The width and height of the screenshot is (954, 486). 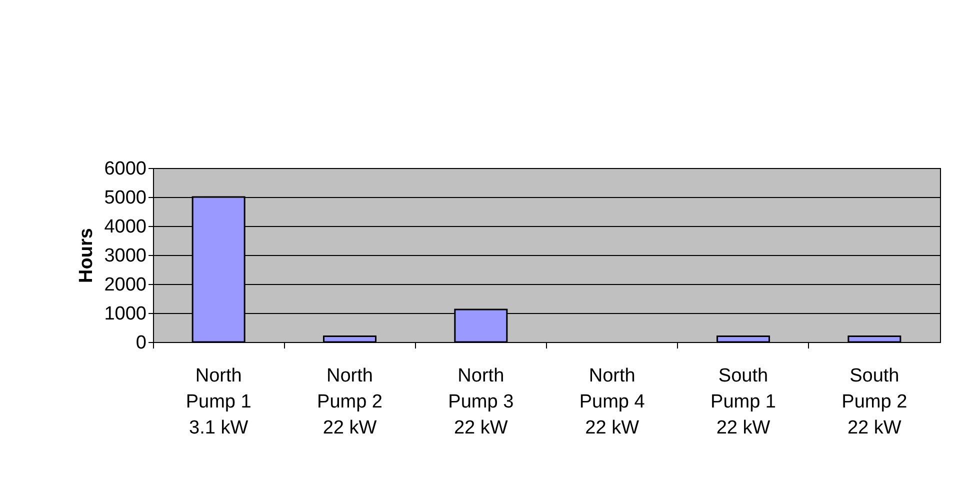 What do you see at coordinates (875, 402) in the screenshot?
I see `x-tick-label: South Pump 2 22 kW` at bounding box center [875, 402].